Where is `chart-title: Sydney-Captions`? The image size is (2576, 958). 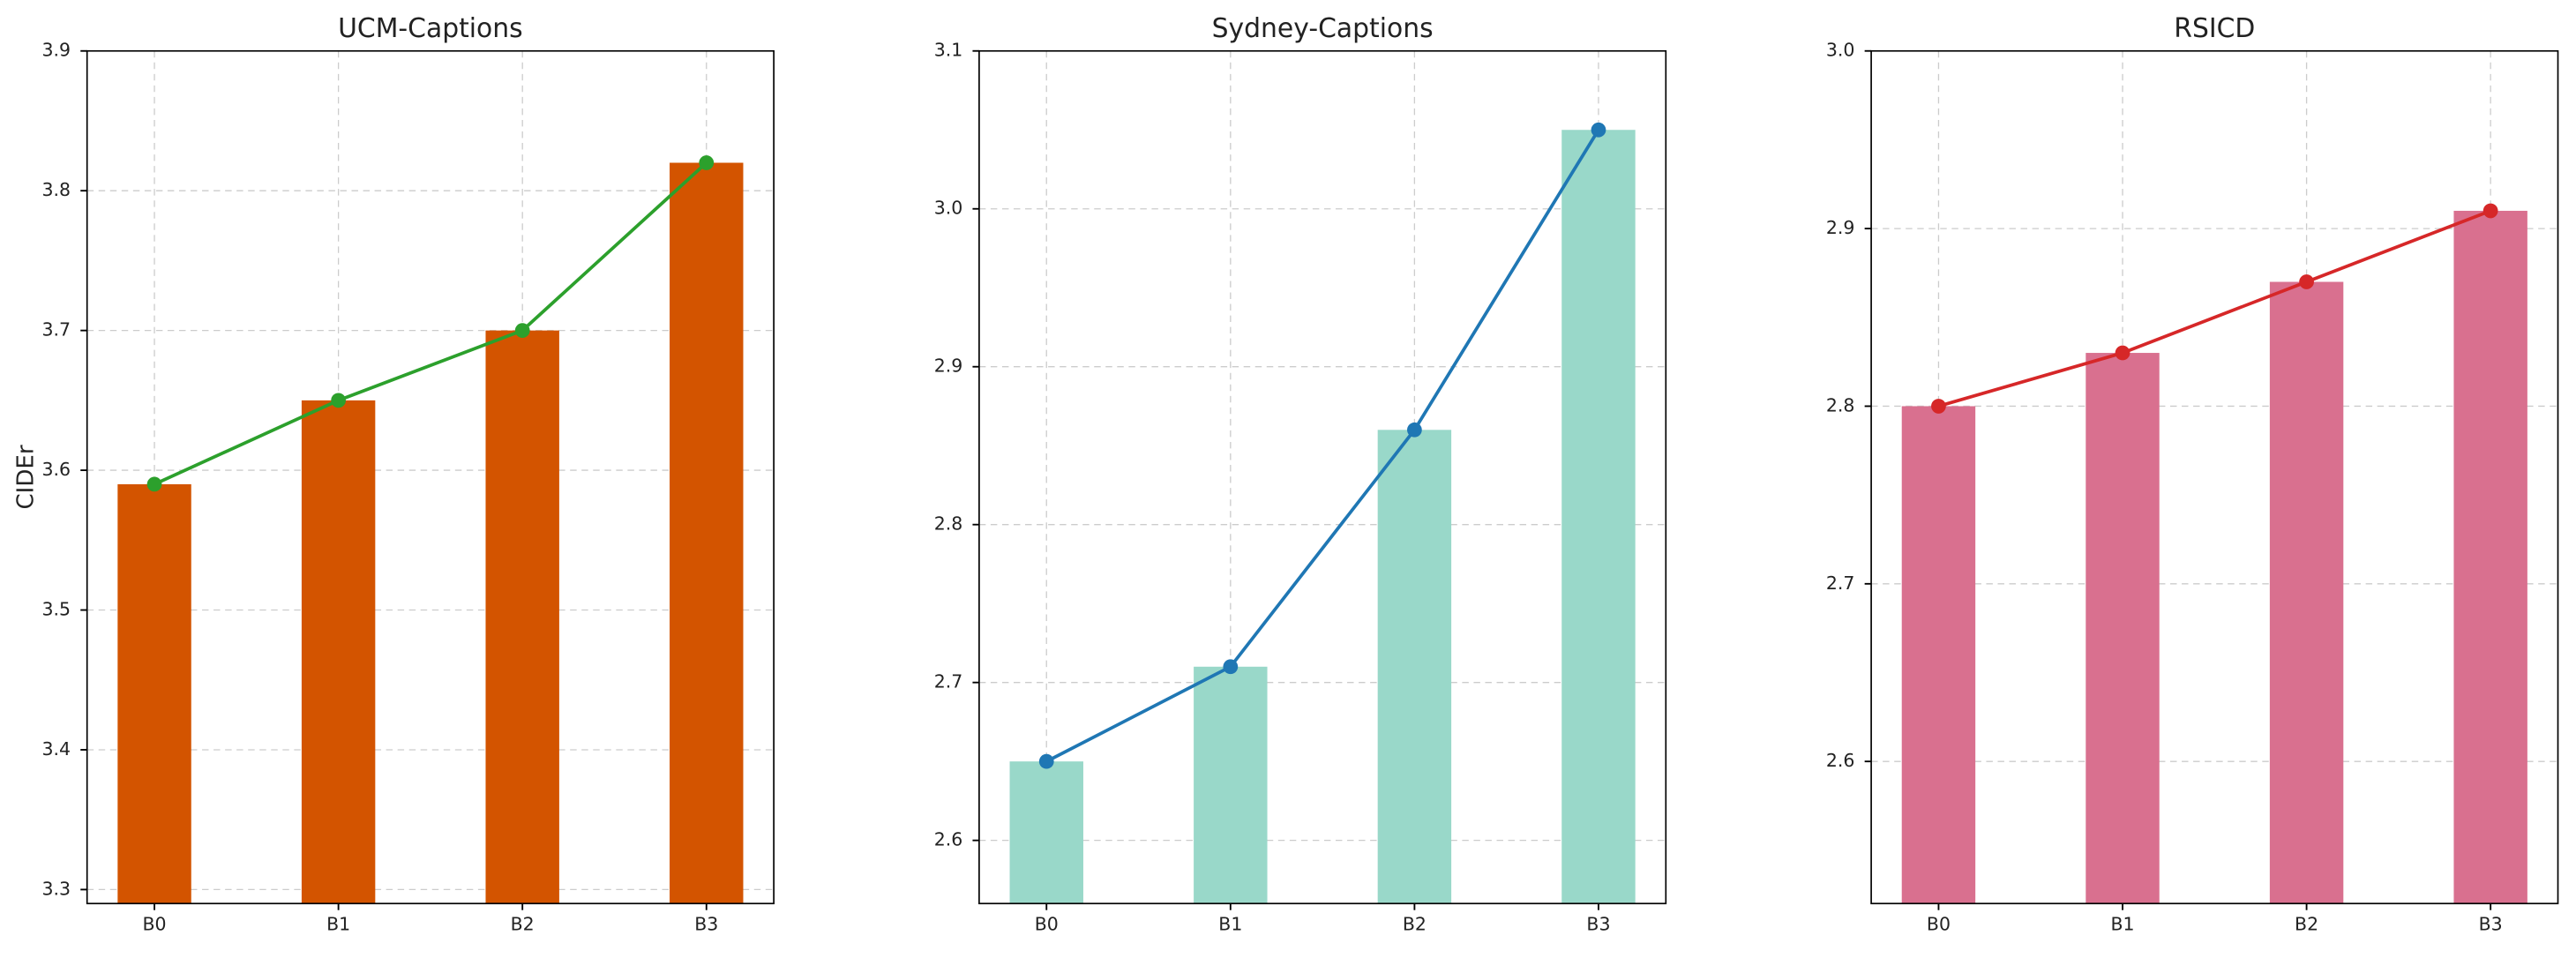
chart-title: Sydney-Captions is located at coordinates (1323, 28).